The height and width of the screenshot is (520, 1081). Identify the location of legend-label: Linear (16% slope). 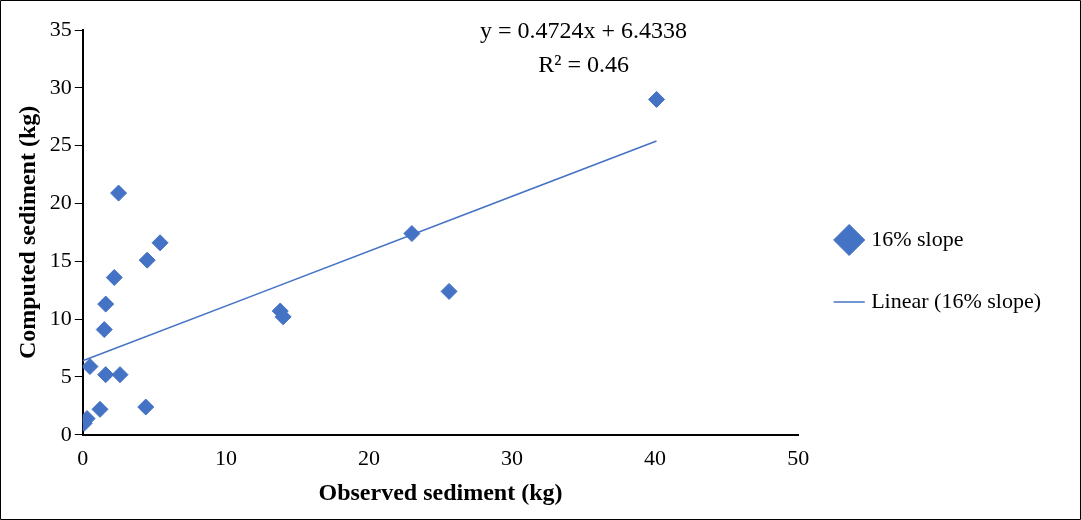
(956, 300).